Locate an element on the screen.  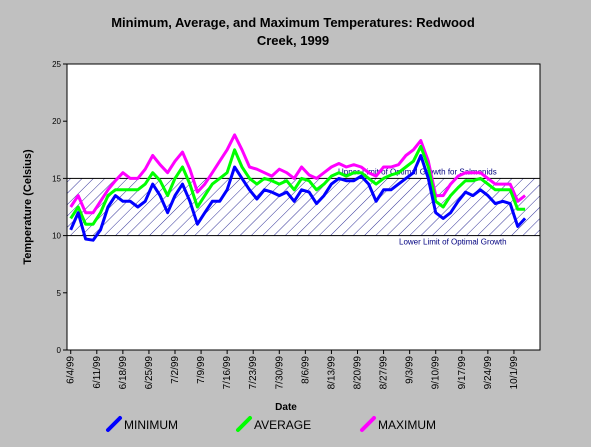
legend-label: MINIMUM is located at coordinates (151, 425).